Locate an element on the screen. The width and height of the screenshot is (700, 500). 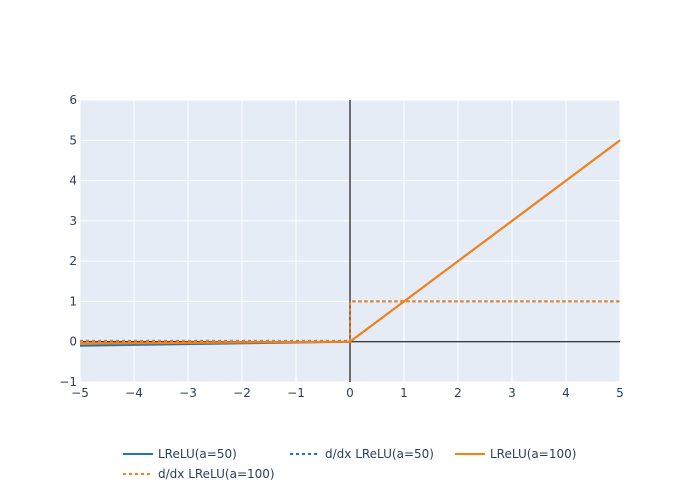
y-tick-label: −1 is located at coordinates (68, 382).